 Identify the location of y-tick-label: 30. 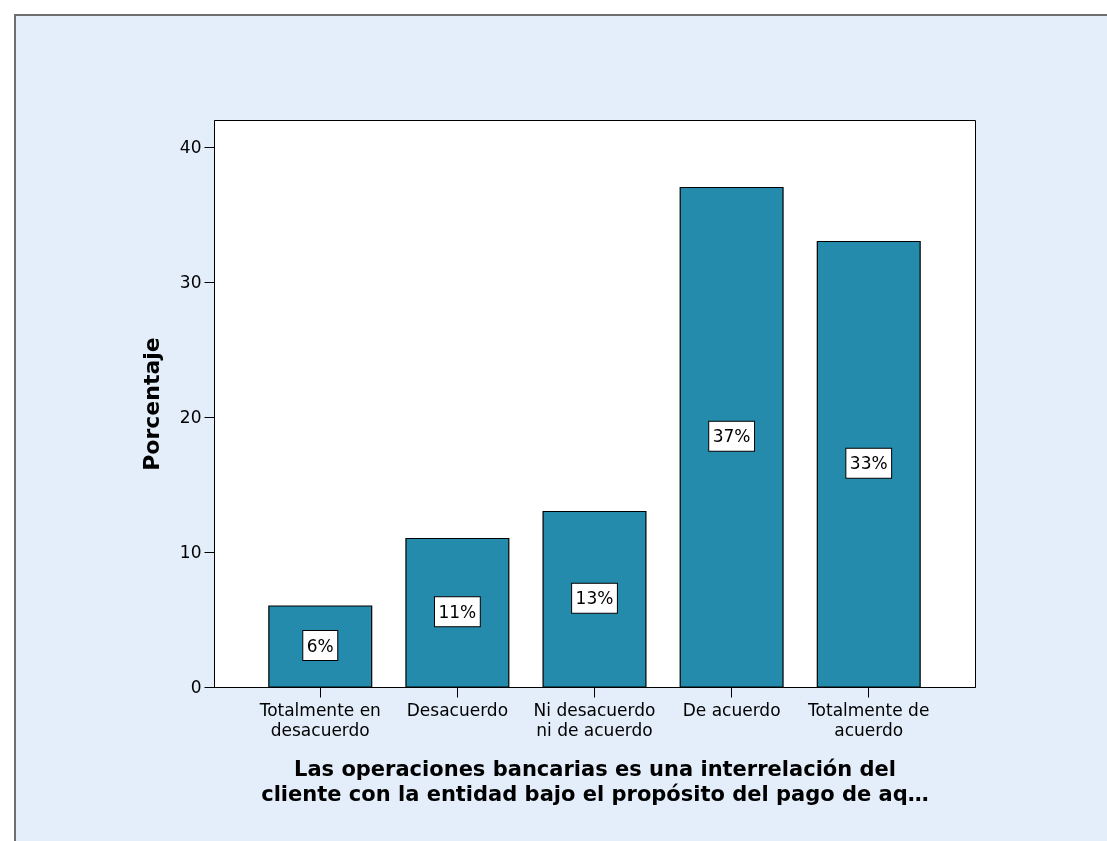
(190, 281).